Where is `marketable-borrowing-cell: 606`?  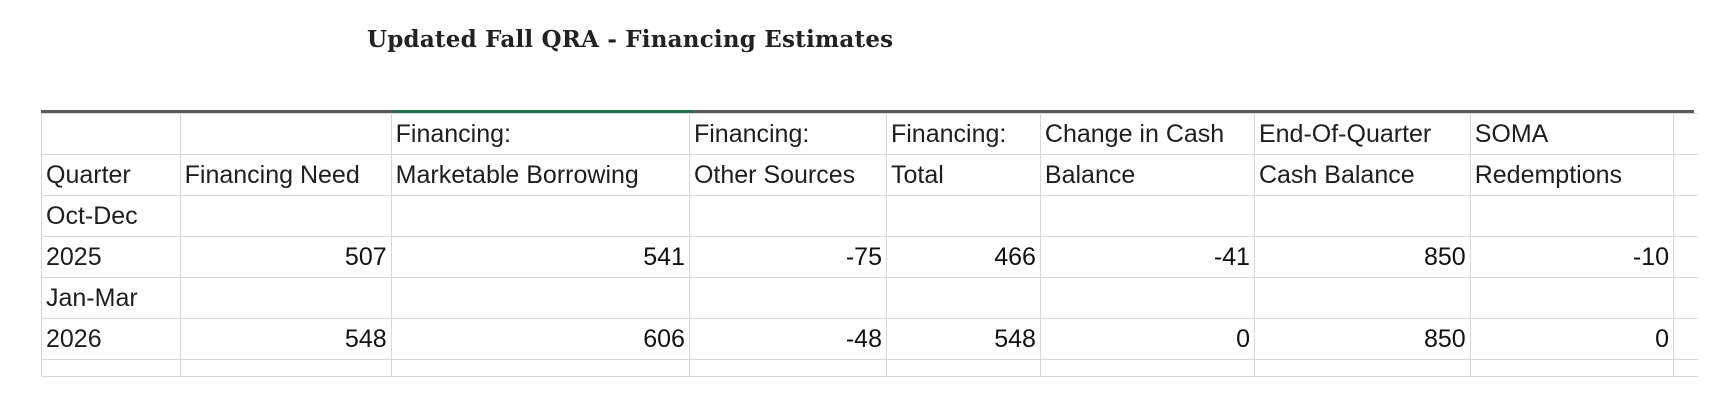
marketable-borrowing-cell: 606 is located at coordinates (540, 339).